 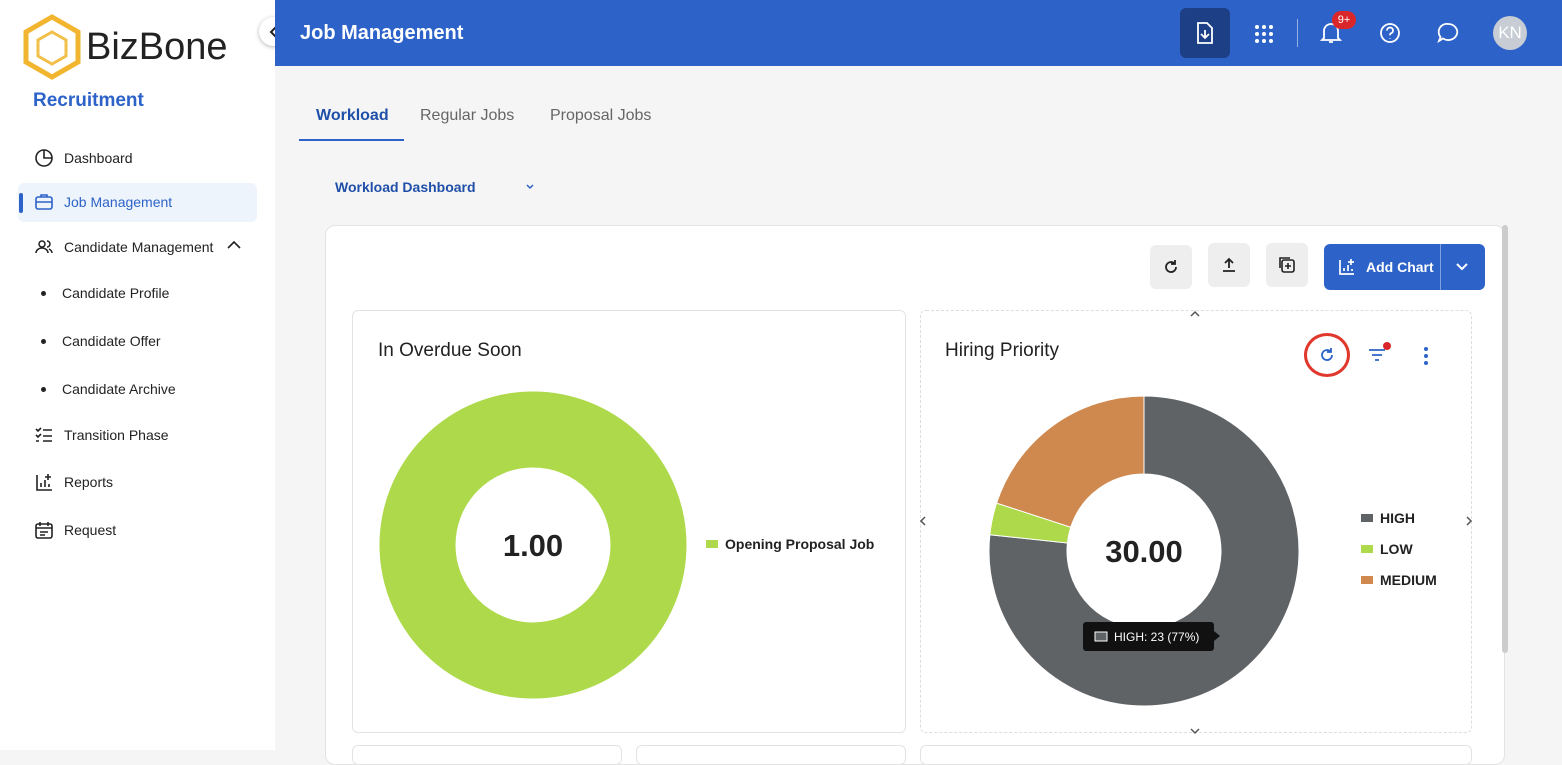 What do you see at coordinates (1380, 353) in the screenshot?
I see `chart-filter` at bounding box center [1380, 353].